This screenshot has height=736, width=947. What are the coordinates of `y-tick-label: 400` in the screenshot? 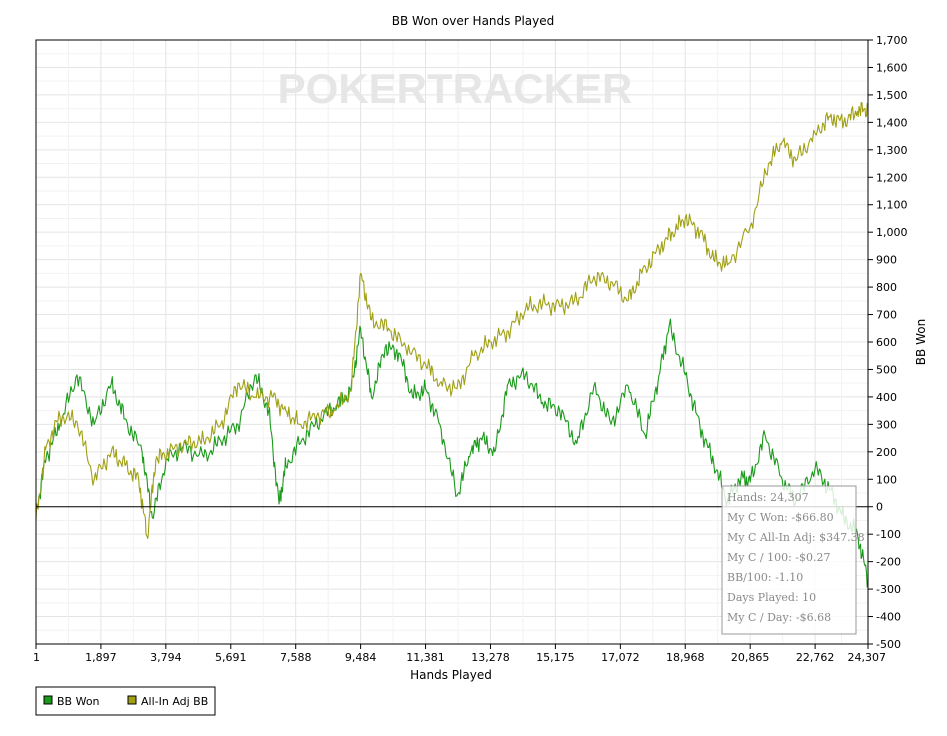 It's located at (886, 397).